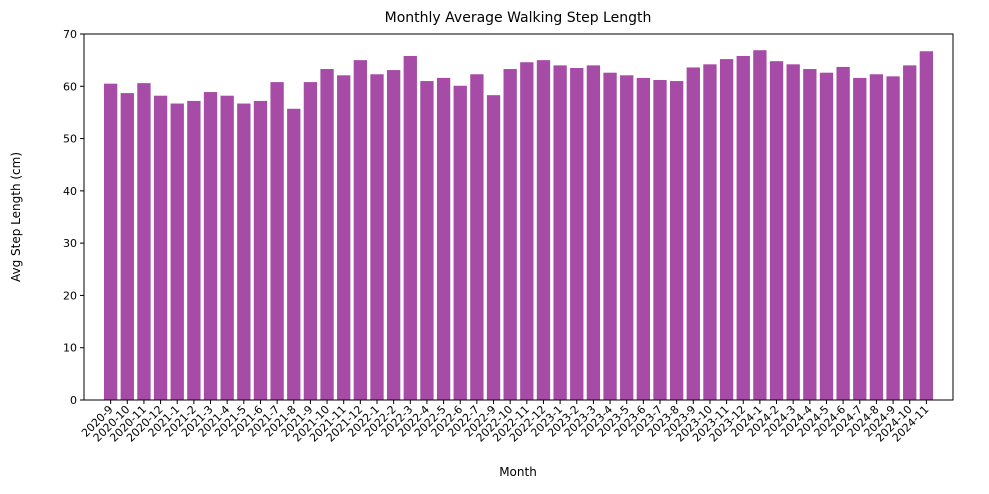  I want to click on y-tick-label: 20, so click(70, 295).